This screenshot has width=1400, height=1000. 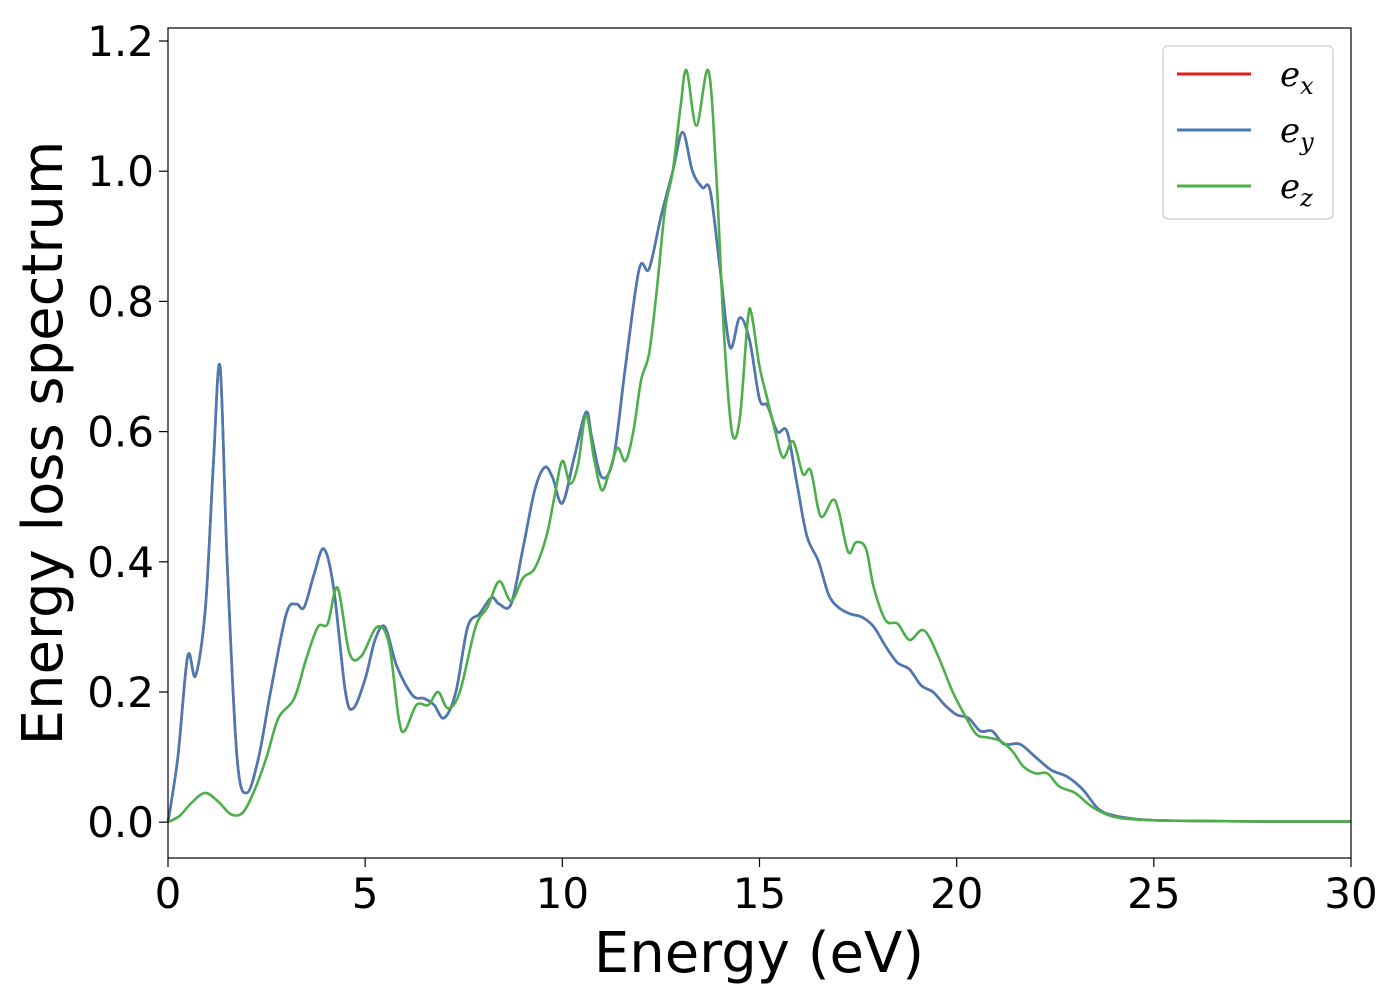 I want to click on legend: ex ey ez, so click(x=1248, y=132).